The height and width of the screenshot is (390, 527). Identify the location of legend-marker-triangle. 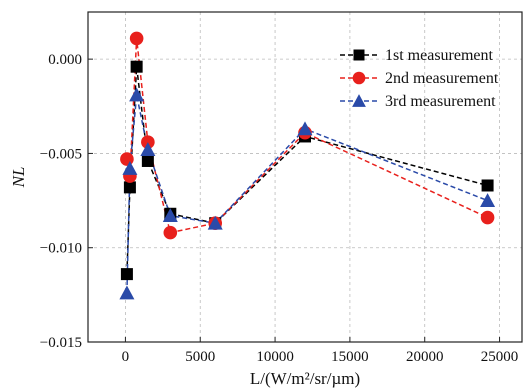
(359, 100).